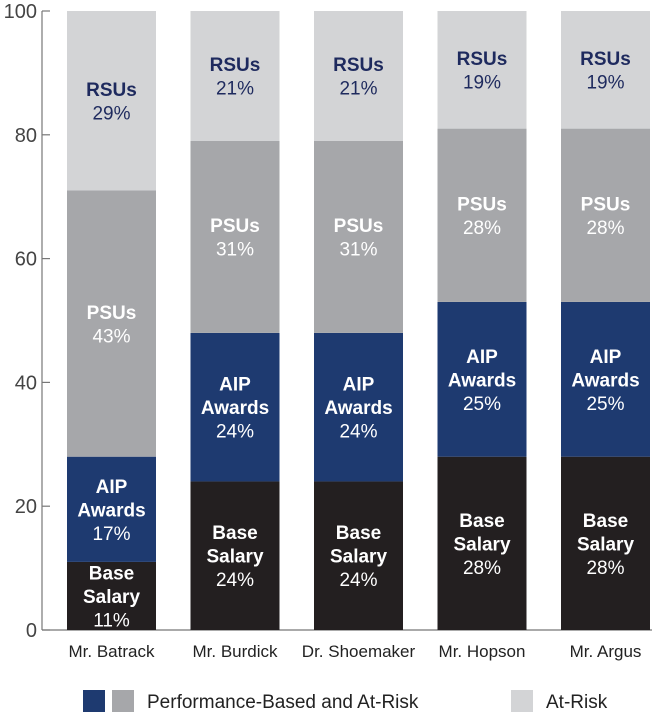 Image resolution: width=669 pixels, height=719 pixels. I want to click on y-tick-label: 40, so click(26, 383).